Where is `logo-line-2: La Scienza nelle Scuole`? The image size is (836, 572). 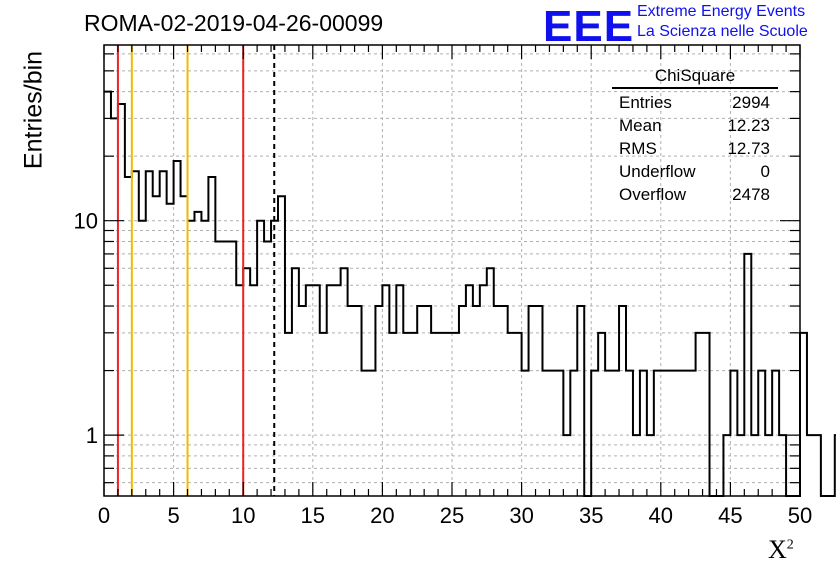
logo-line-2: La Scienza nelle Scuole is located at coordinates (722, 31).